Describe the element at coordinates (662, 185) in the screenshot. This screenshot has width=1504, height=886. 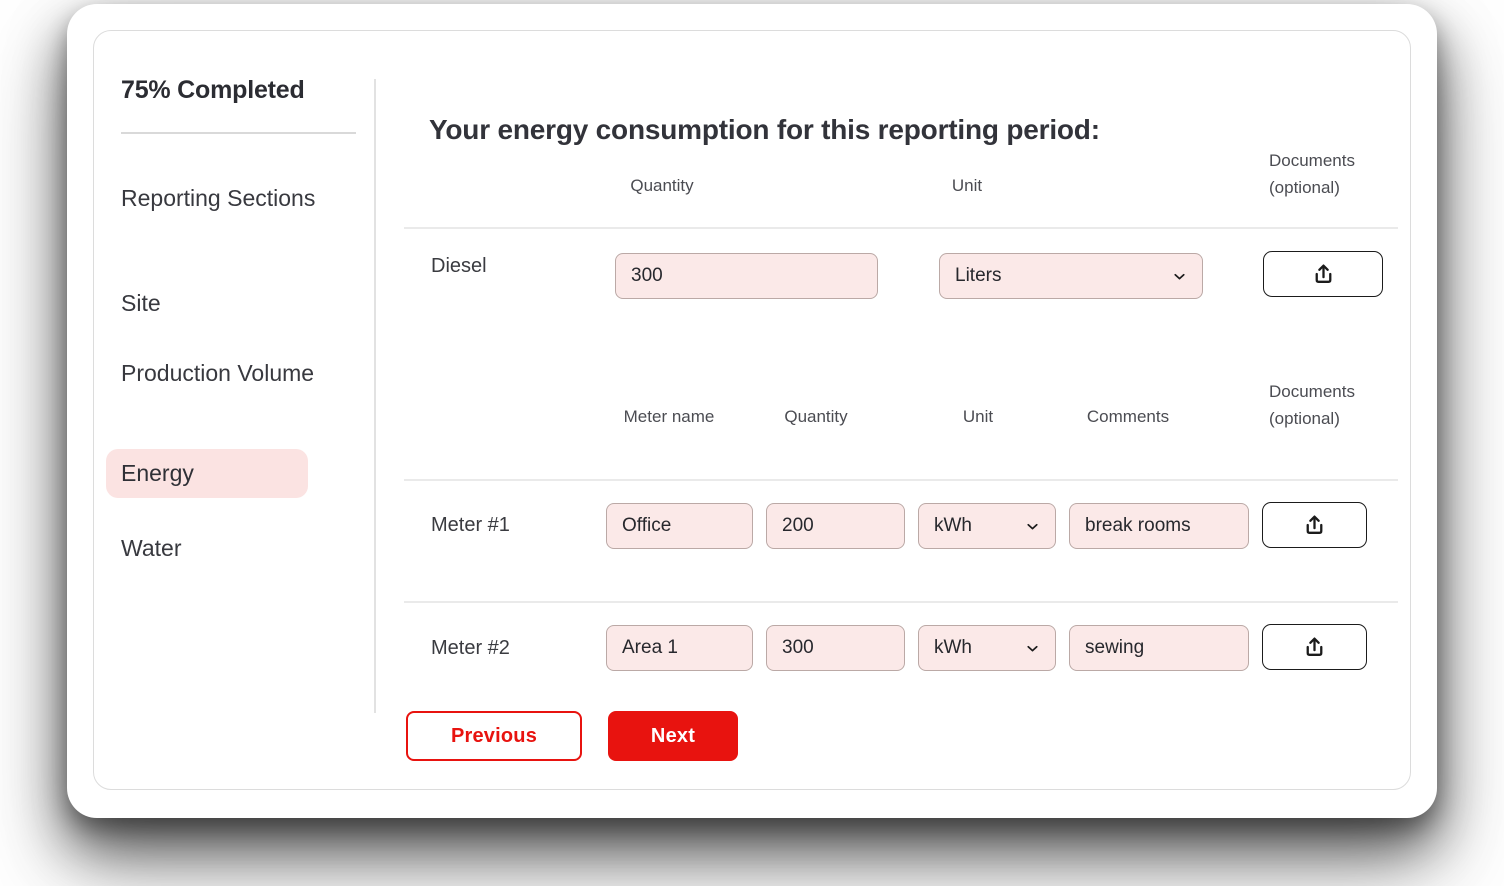
I see `fuel-header-quantity: Quantity` at that location.